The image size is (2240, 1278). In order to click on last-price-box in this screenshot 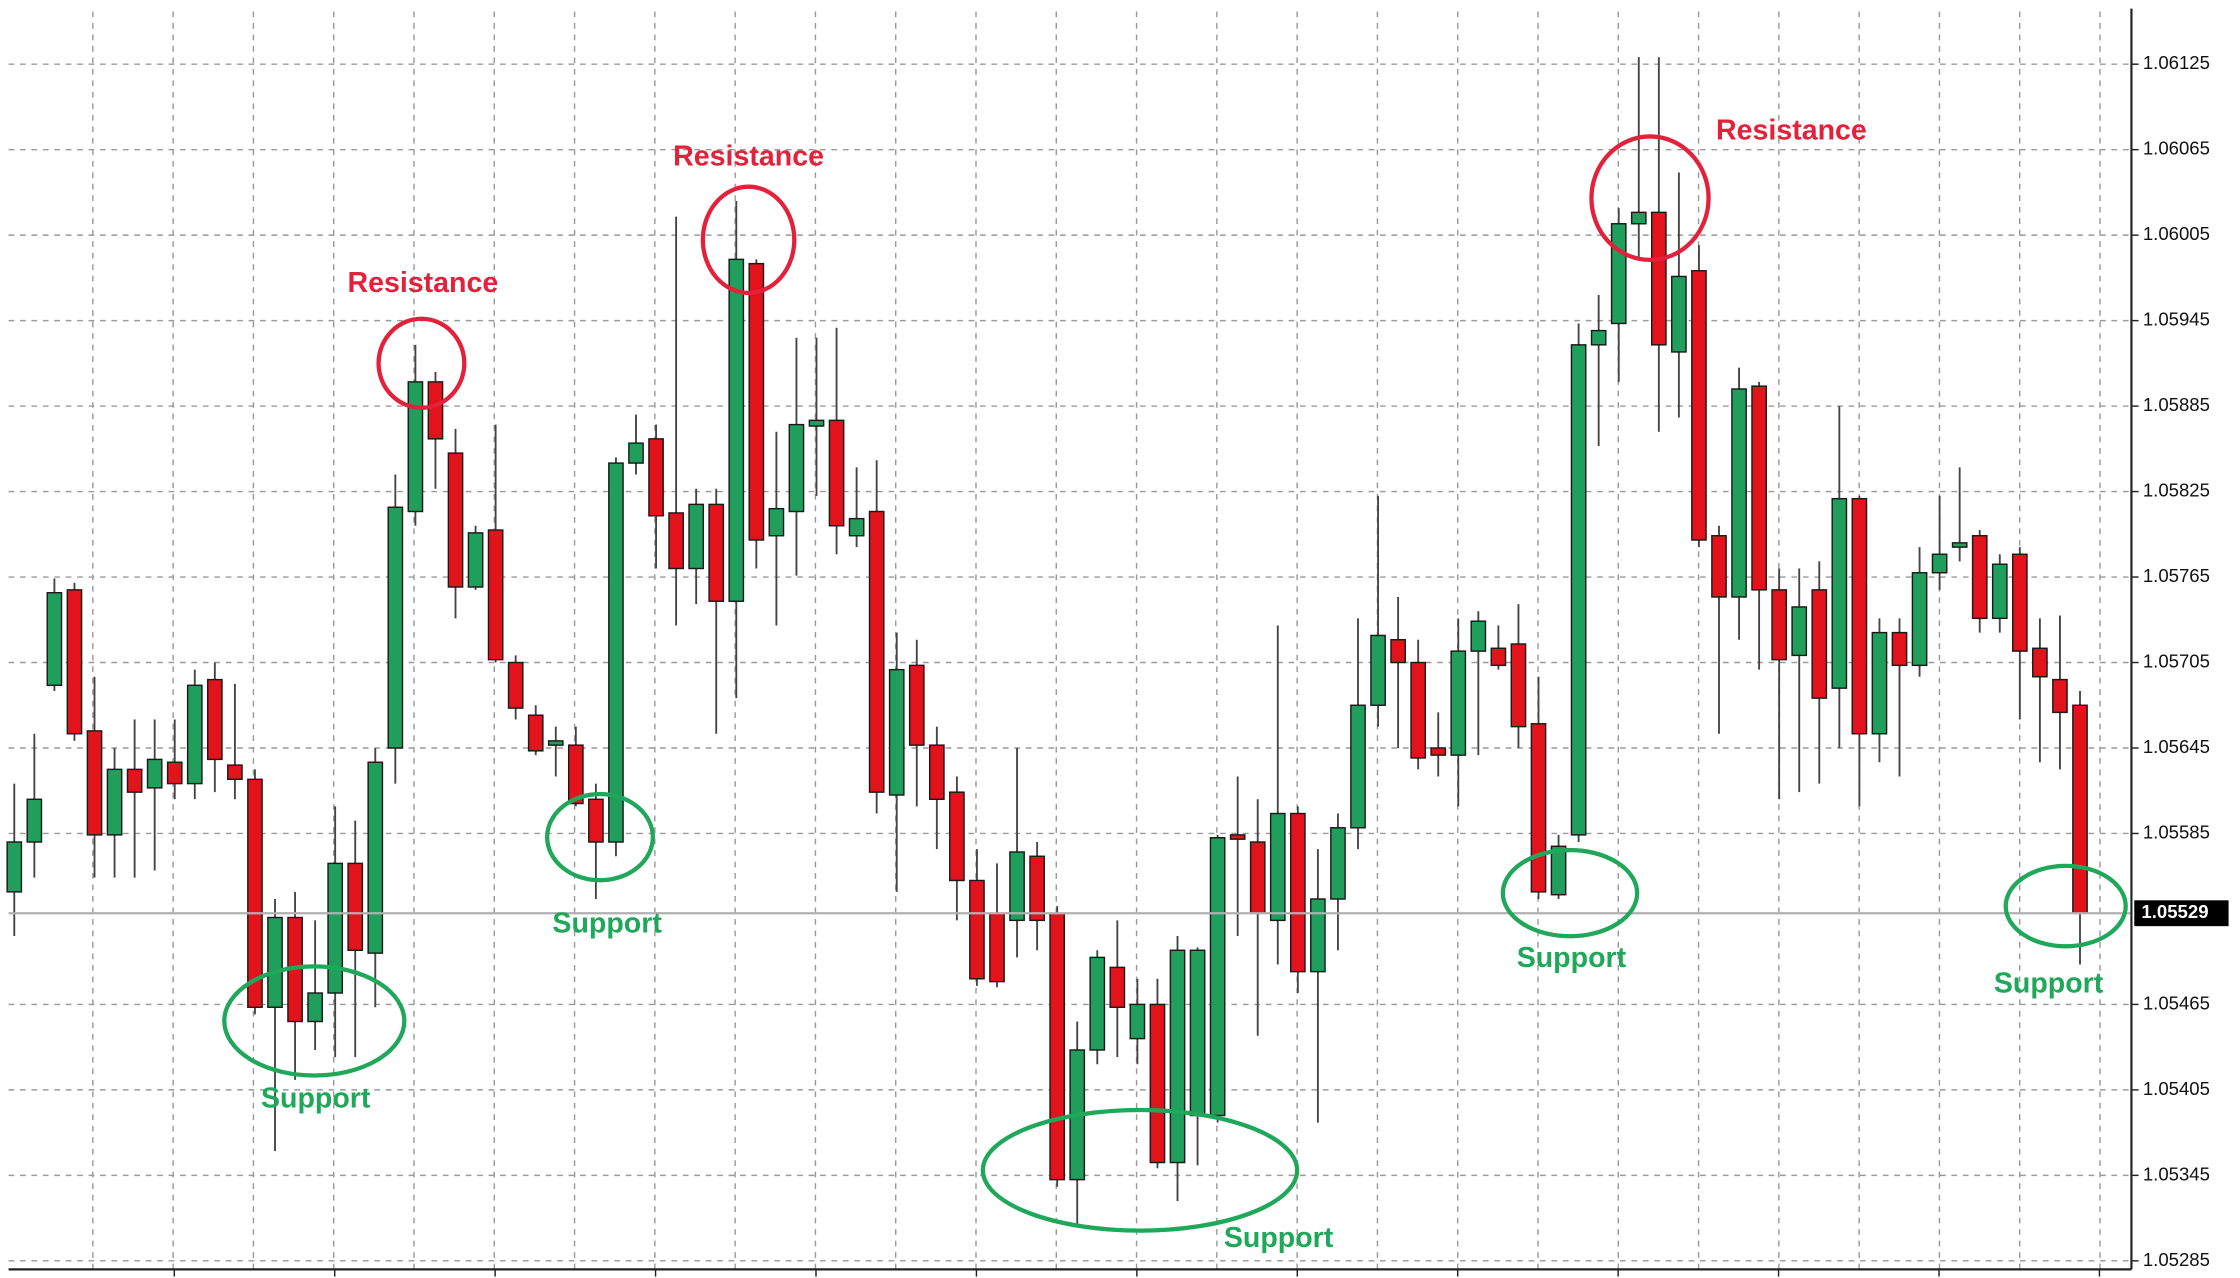, I will do `click(2181, 913)`.